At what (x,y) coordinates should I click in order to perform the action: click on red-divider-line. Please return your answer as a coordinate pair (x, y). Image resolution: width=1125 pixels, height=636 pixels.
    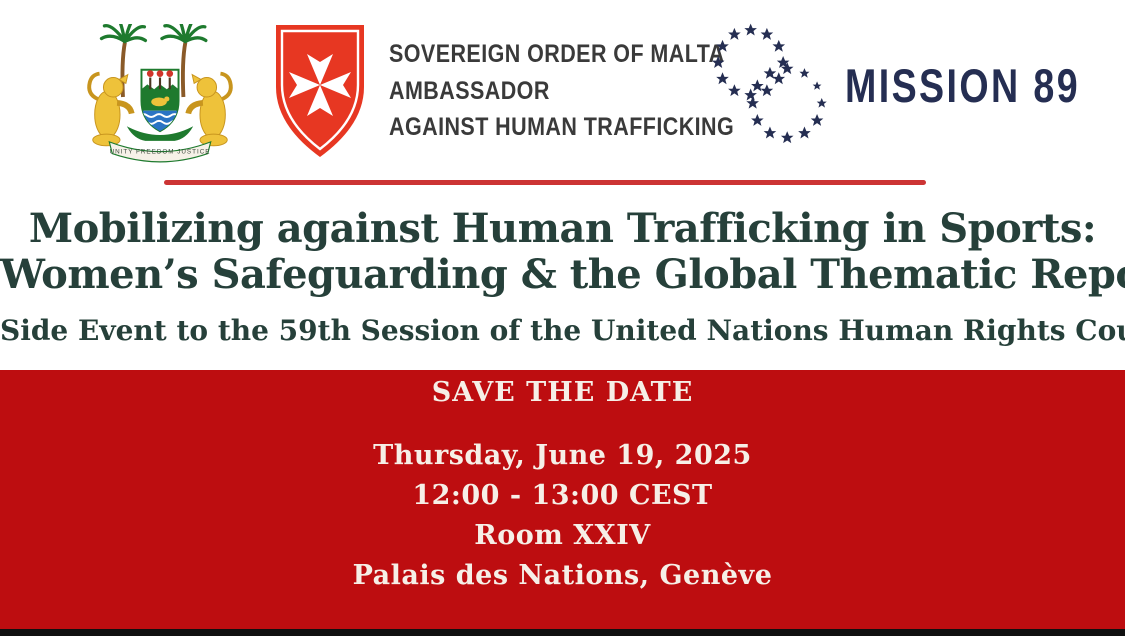
    Looking at the image, I should click on (545, 182).